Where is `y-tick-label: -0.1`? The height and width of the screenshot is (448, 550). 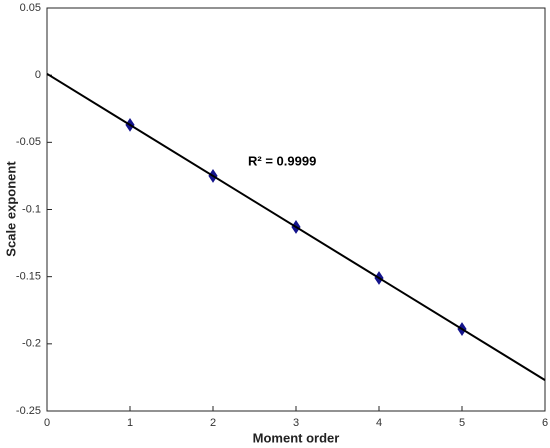 y-tick-label: -0.1 is located at coordinates (31, 209).